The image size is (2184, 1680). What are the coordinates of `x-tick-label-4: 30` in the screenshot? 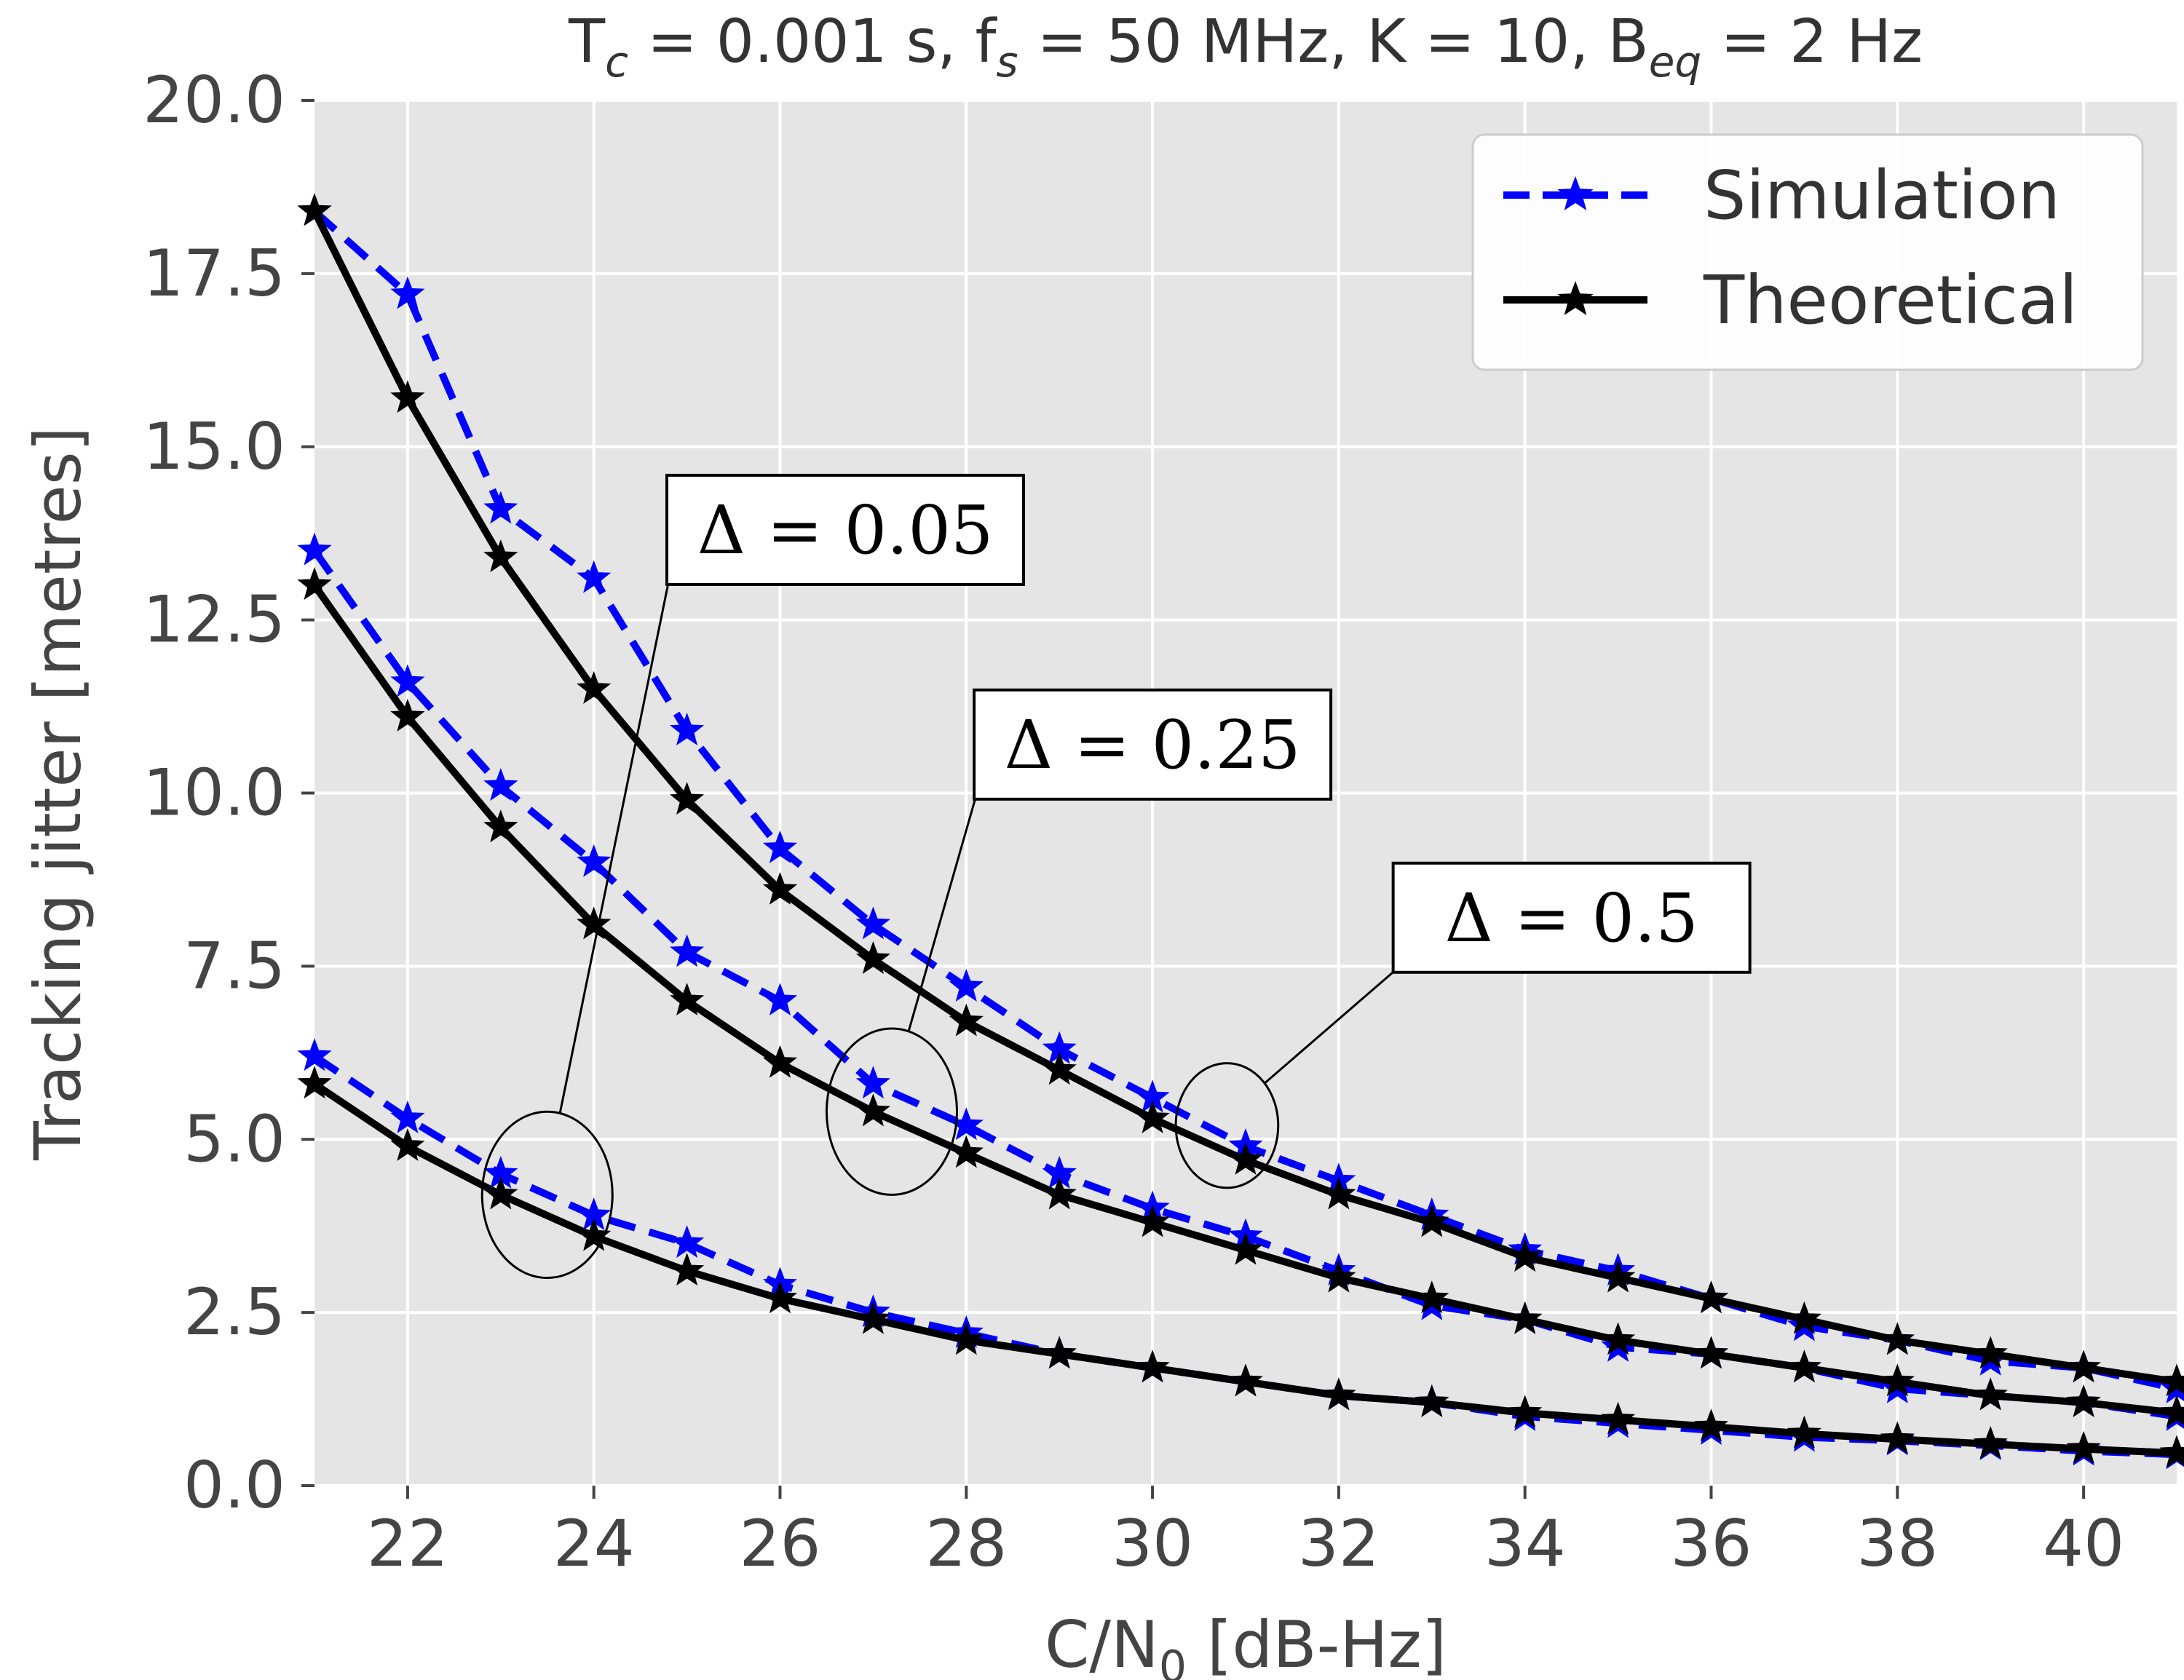 It's located at (1152, 1543).